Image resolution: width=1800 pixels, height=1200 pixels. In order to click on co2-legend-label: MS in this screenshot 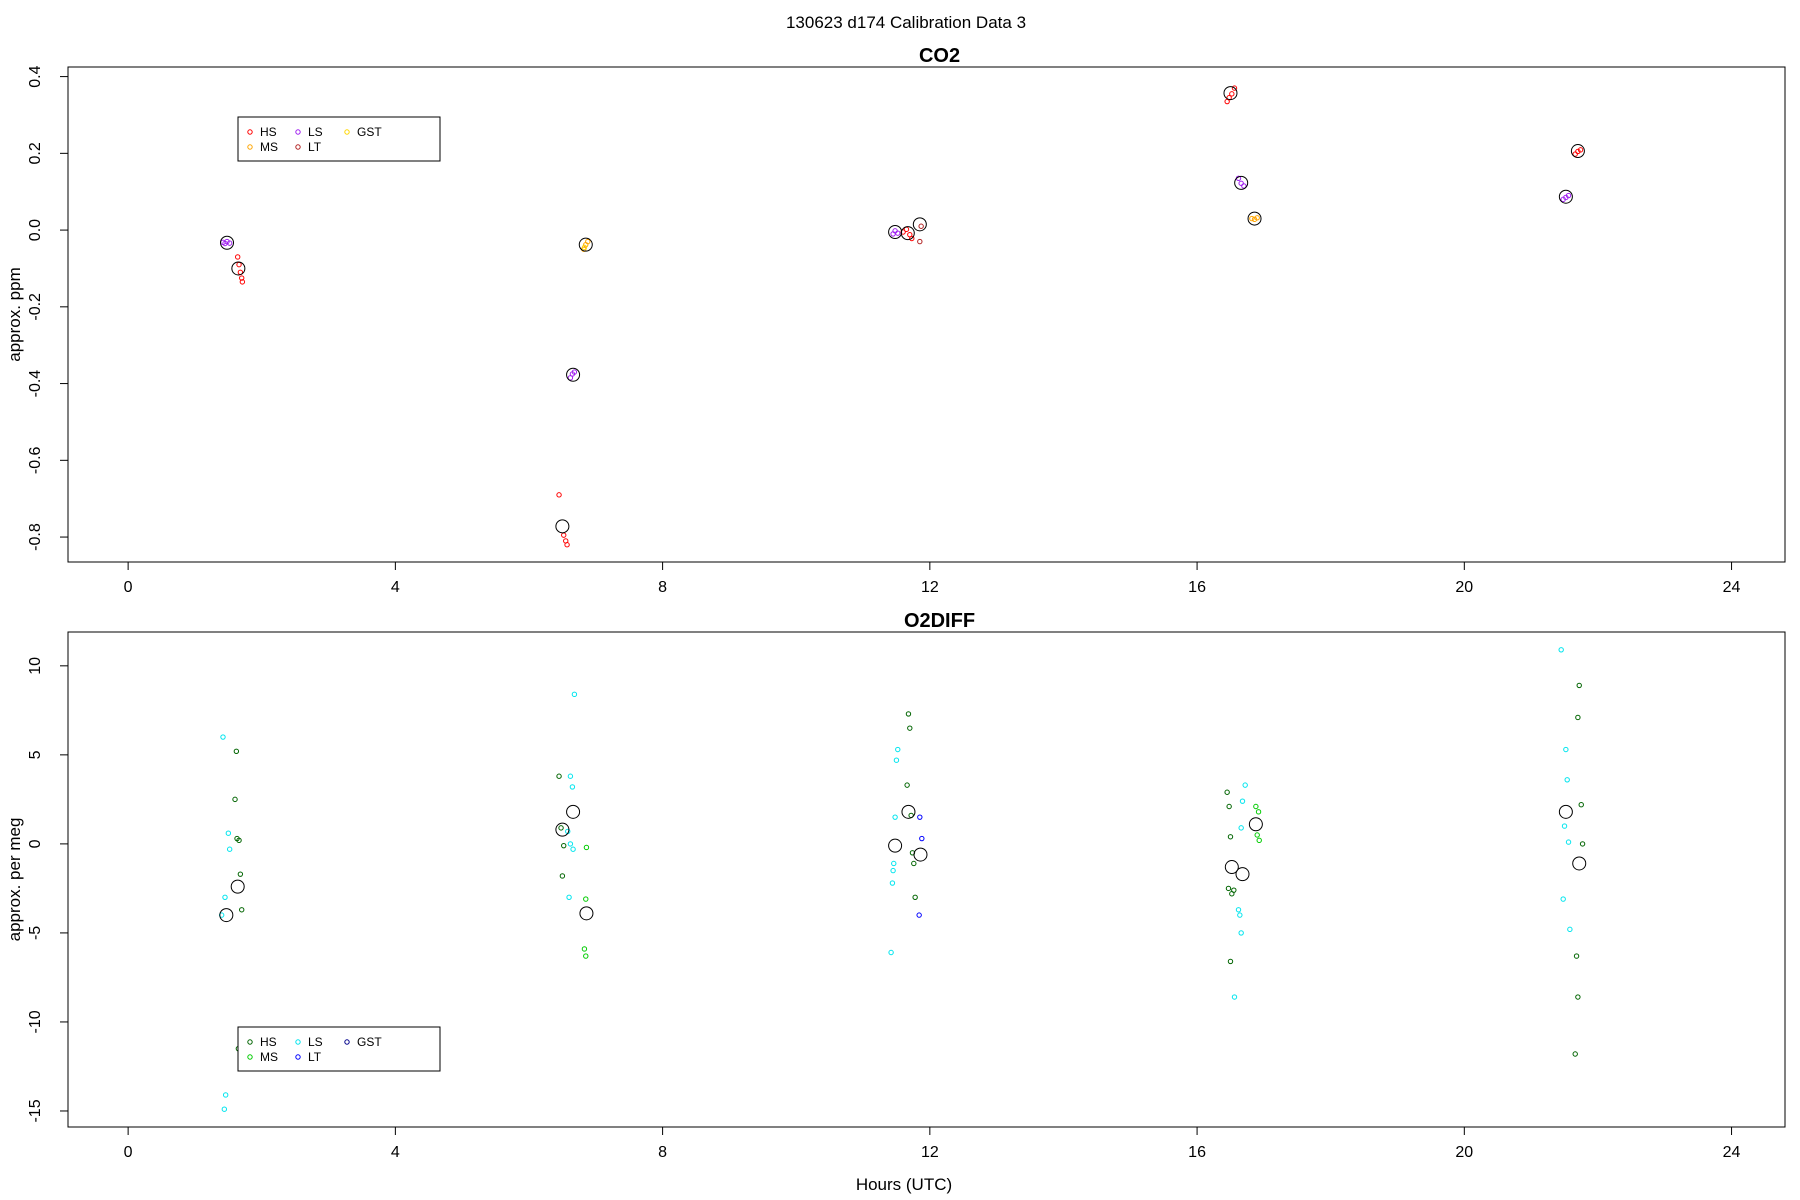, I will do `click(269, 147)`.